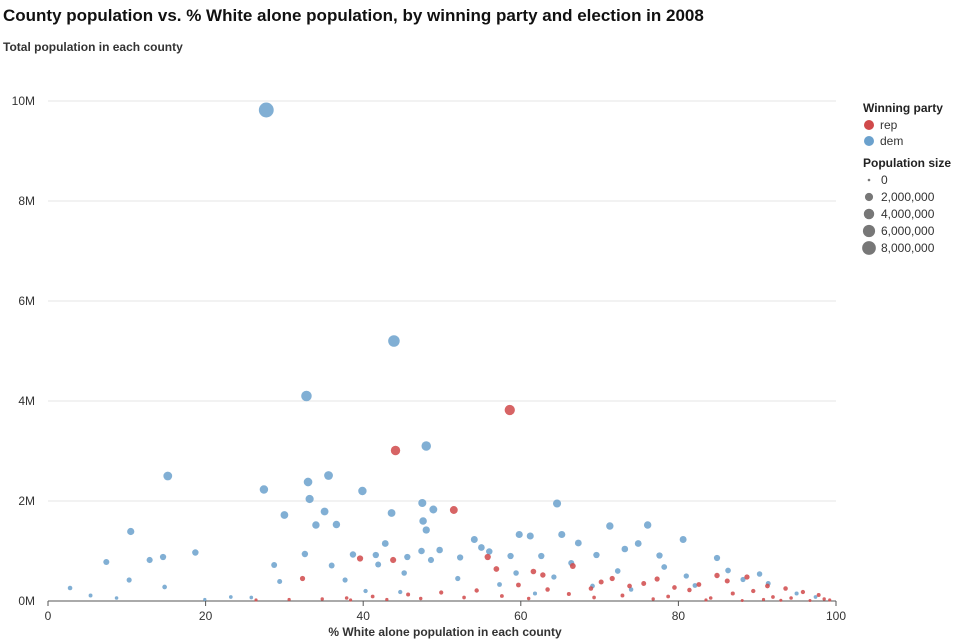 This screenshot has width=959, height=640. Describe the element at coordinates (206, 616) in the screenshot. I see `x-tick-label: 20` at that location.